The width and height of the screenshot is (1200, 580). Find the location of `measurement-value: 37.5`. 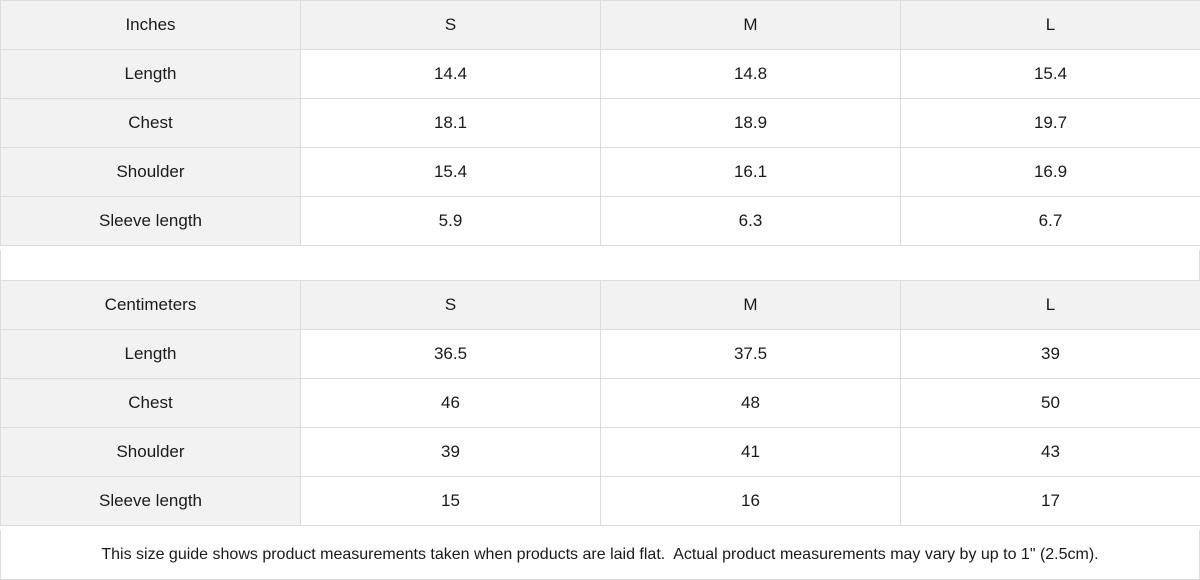

measurement-value: 37.5 is located at coordinates (750, 354).